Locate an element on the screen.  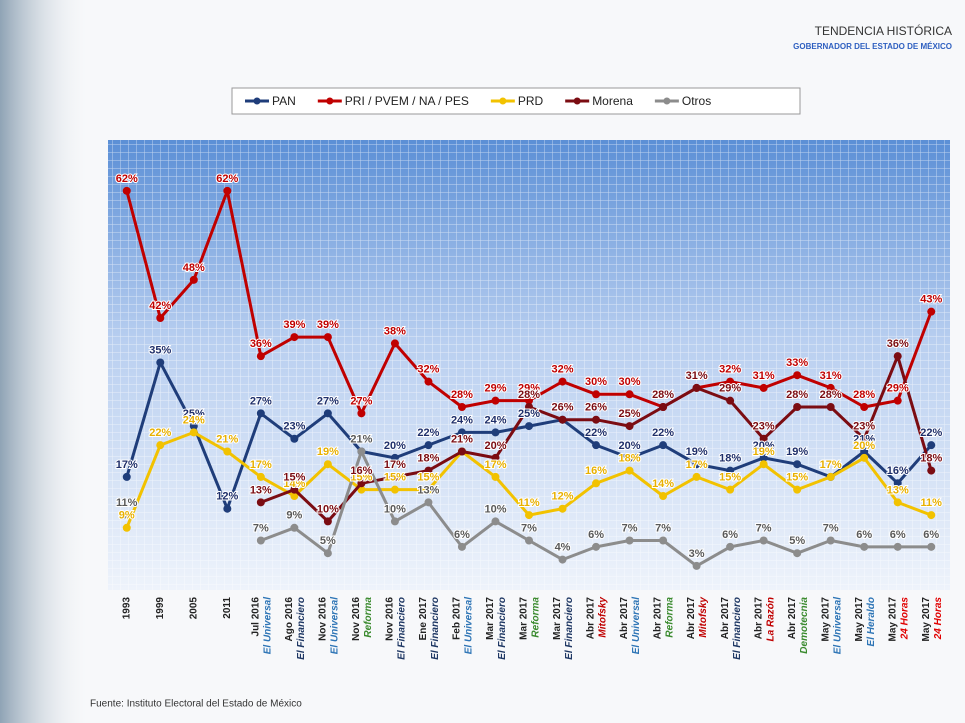
data-label: 18% is located at coordinates (730, 458).